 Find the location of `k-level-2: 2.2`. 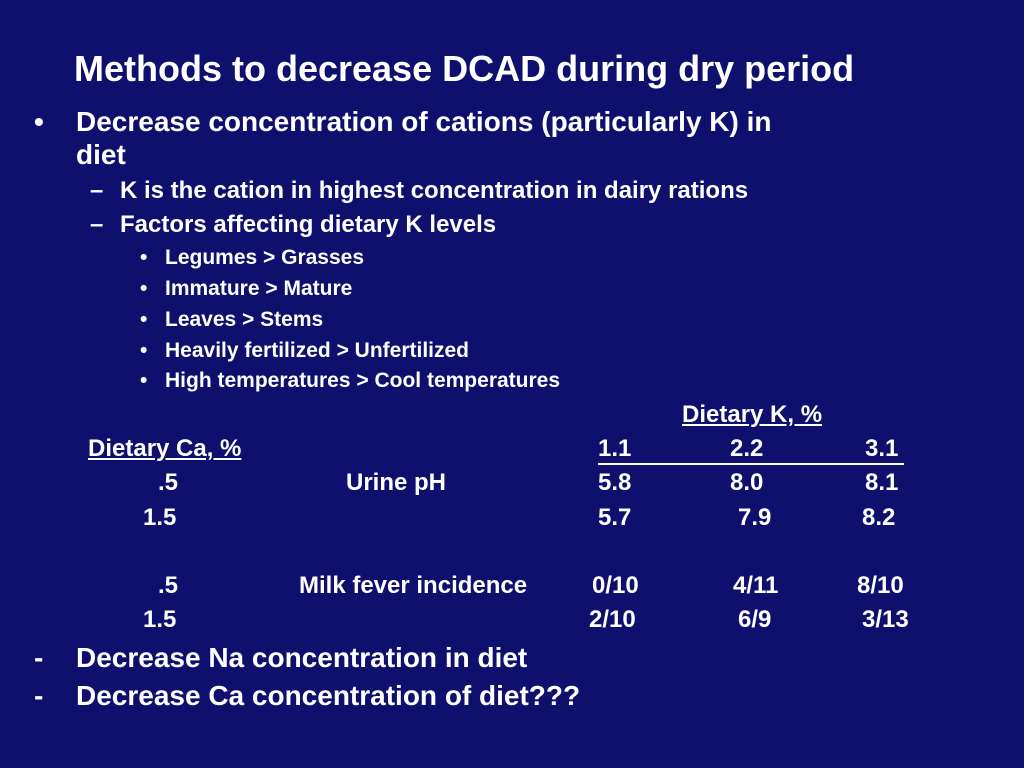

k-level-2: 2.2 is located at coordinates (747, 448).